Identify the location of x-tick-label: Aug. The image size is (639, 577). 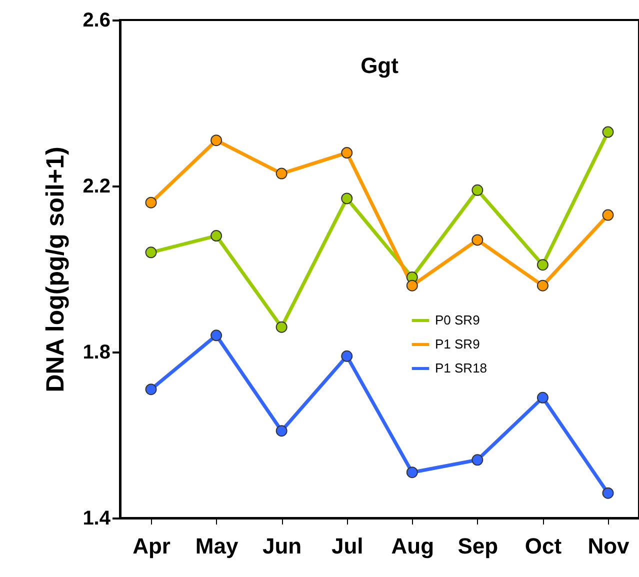
(412, 546).